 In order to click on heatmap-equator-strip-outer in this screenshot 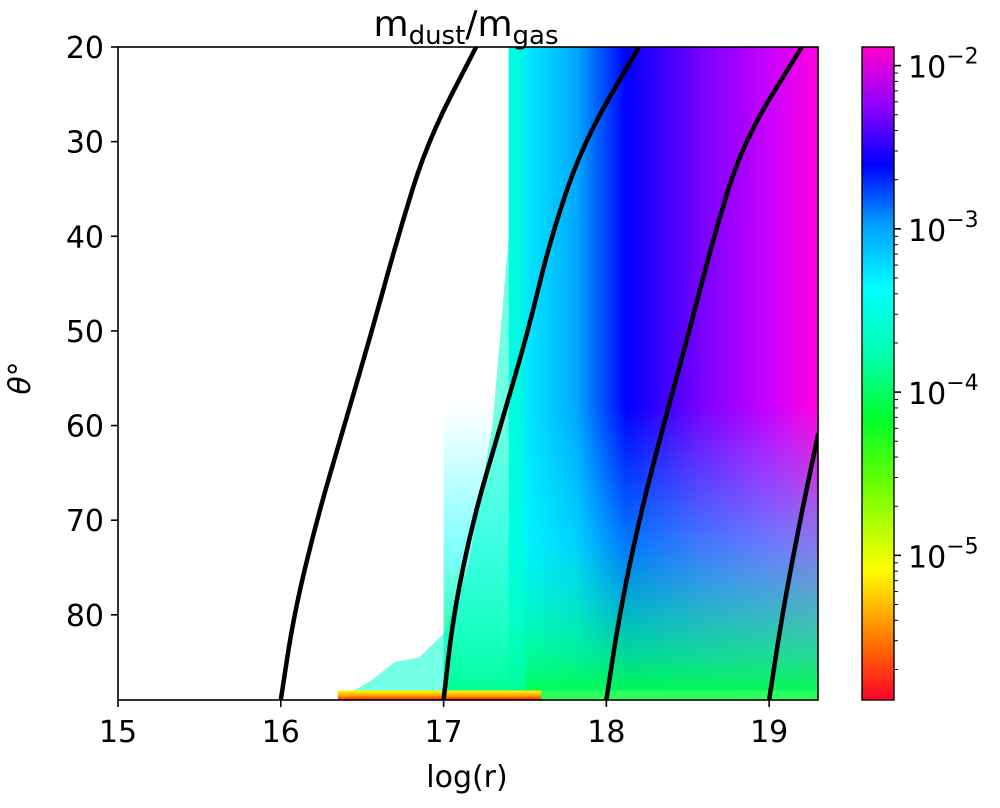, I will do `click(679, 695)`.